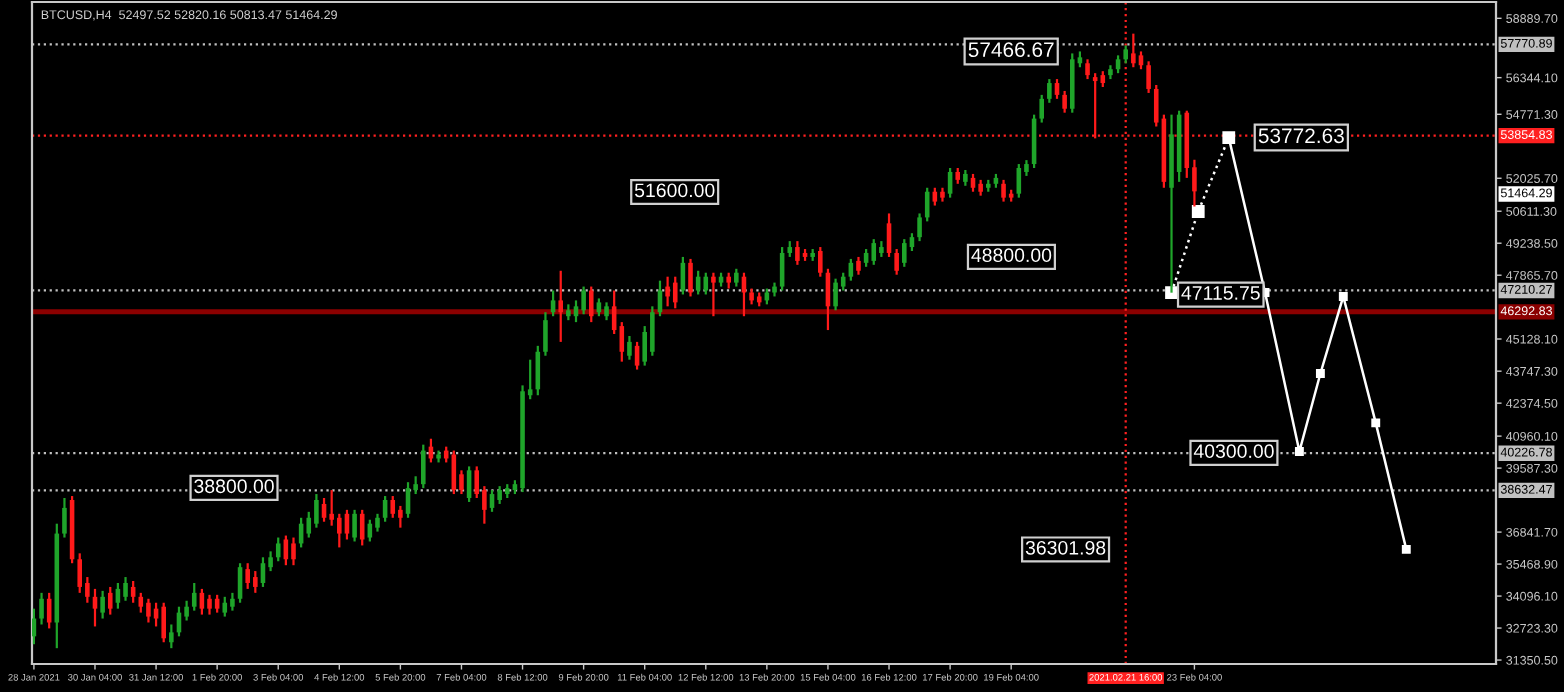  Describe the element at coordinates (1011, 255) in the screenshot. I see `annotation: 48800.00` at that location.